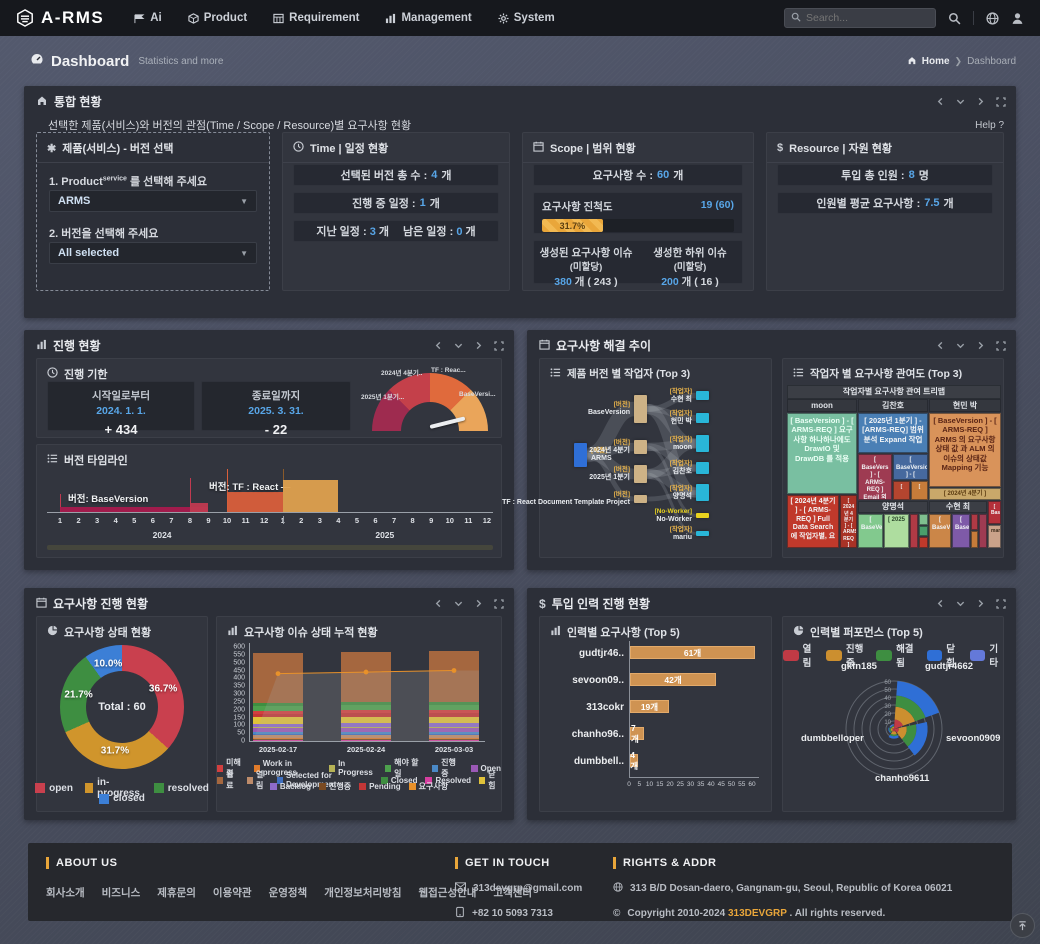 The width and height of the screenshot is (1040, 944). What do you see at coordinates (994, 512) in the screenshot?
I see `treemap-cell: [ Bas` at bounding box center [994, 512].